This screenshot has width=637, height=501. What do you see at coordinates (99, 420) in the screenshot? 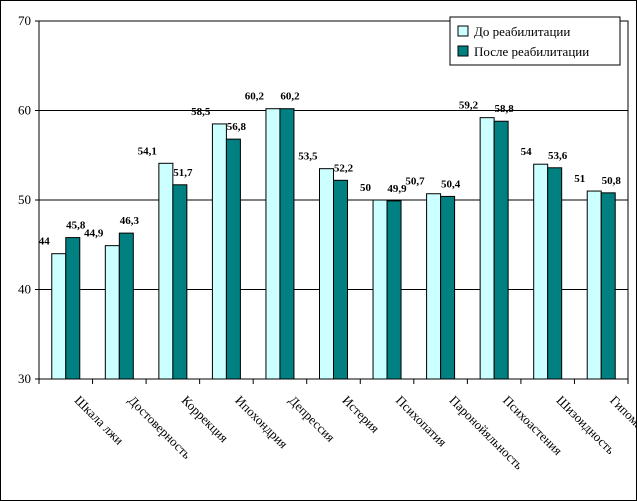
I see `category-label: Шкала лжи` at bounding box center [99, 420].